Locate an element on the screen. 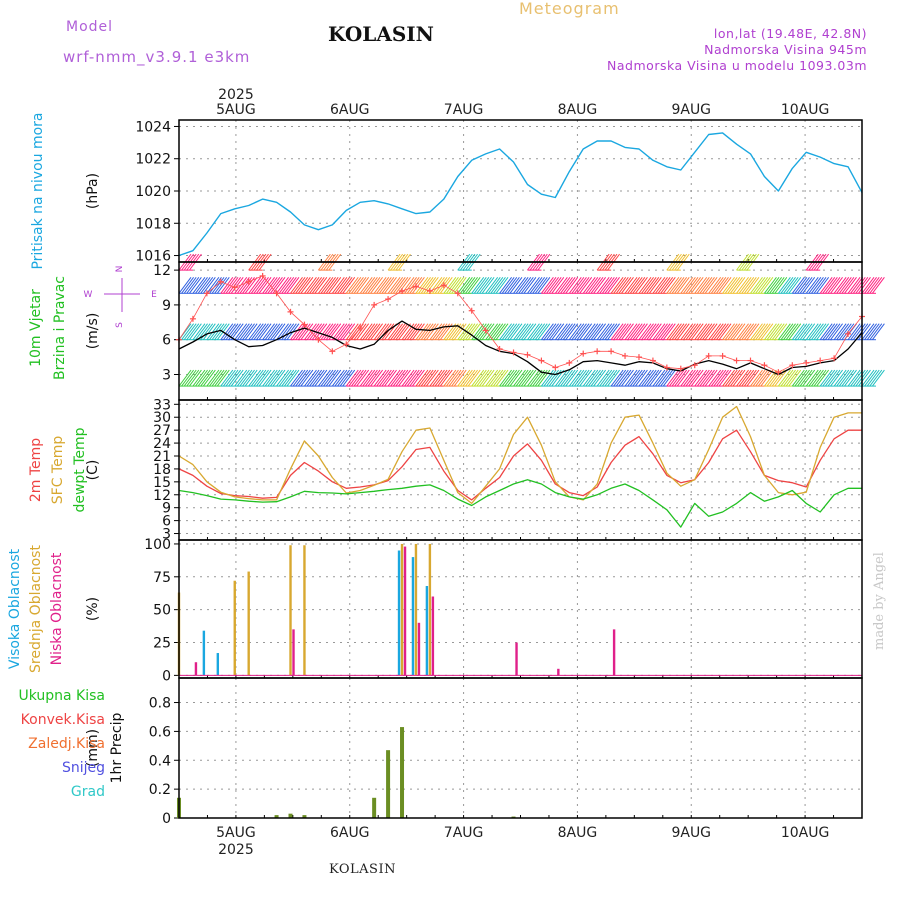 Image resolution: width=900 pixels, height=900 pixels. x-tick-label-top: 8AUG is located at coordinates (578, 110).